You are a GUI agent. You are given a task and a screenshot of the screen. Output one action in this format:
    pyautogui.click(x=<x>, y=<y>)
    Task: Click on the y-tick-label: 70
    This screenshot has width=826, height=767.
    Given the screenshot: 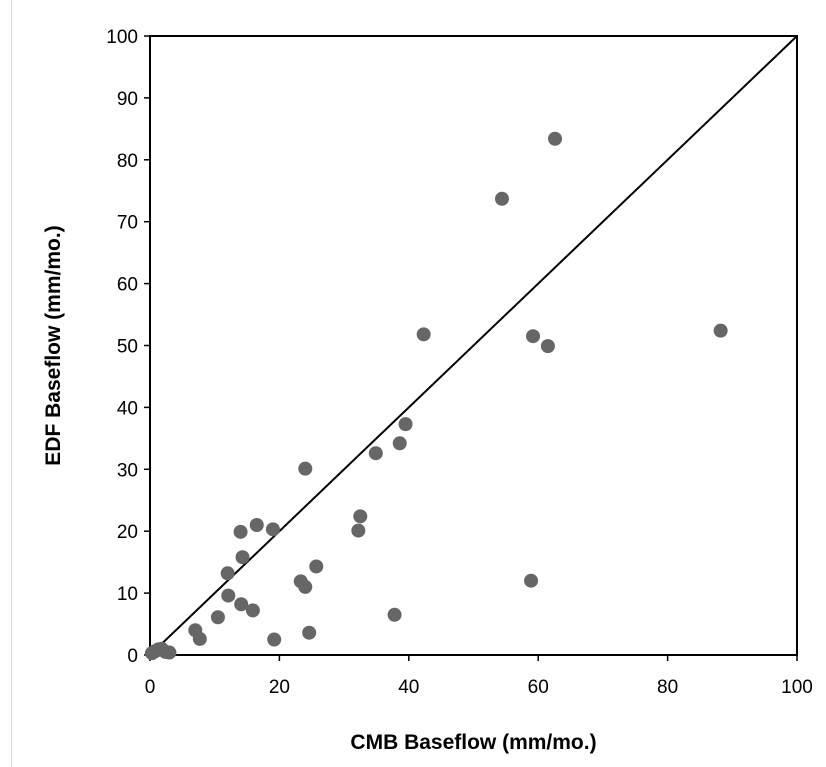 What is the action you would take?
    pyautogui.click(x=127, y=223)
    